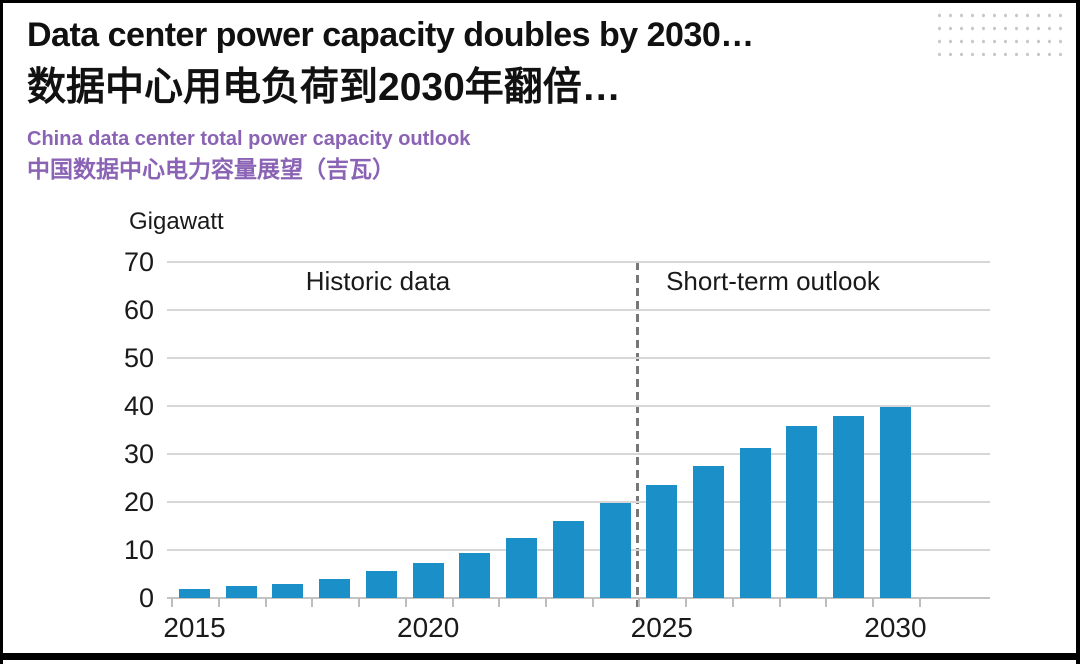 This screenshot has height=664, width=1080. Describe the element at coordinates (475, 575) in the screenshot. I see `bar-2021` at that location.